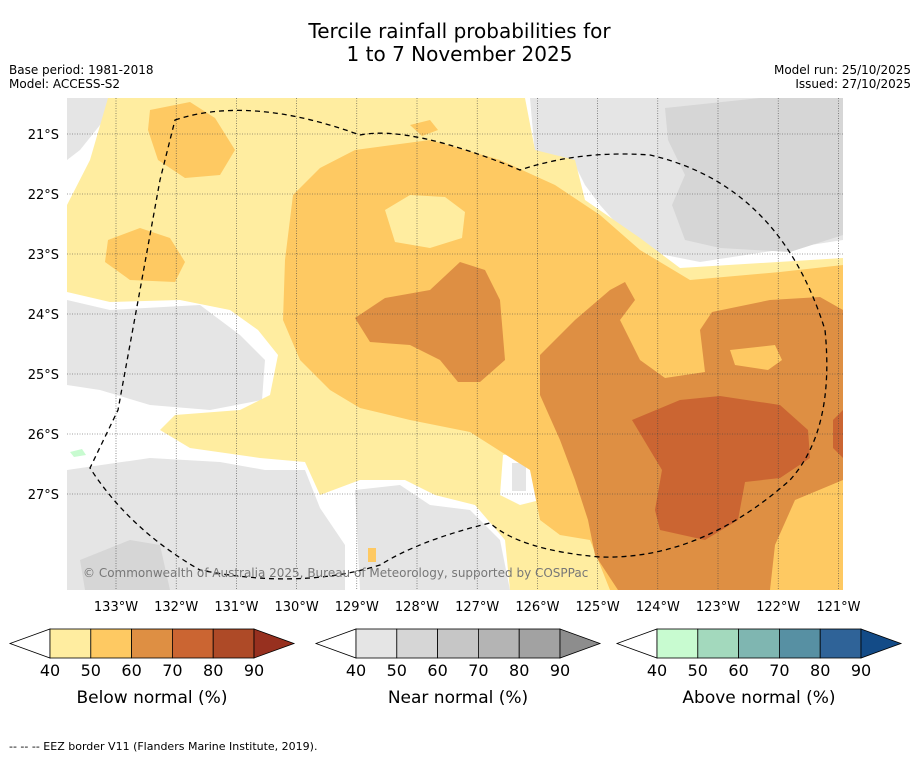 The height and width of the screenshot is (758, 919). What do you see at coordinates (116, 607) in the screenshot?
I see `lon-label: 133°W` at bounding box center [116, 607].